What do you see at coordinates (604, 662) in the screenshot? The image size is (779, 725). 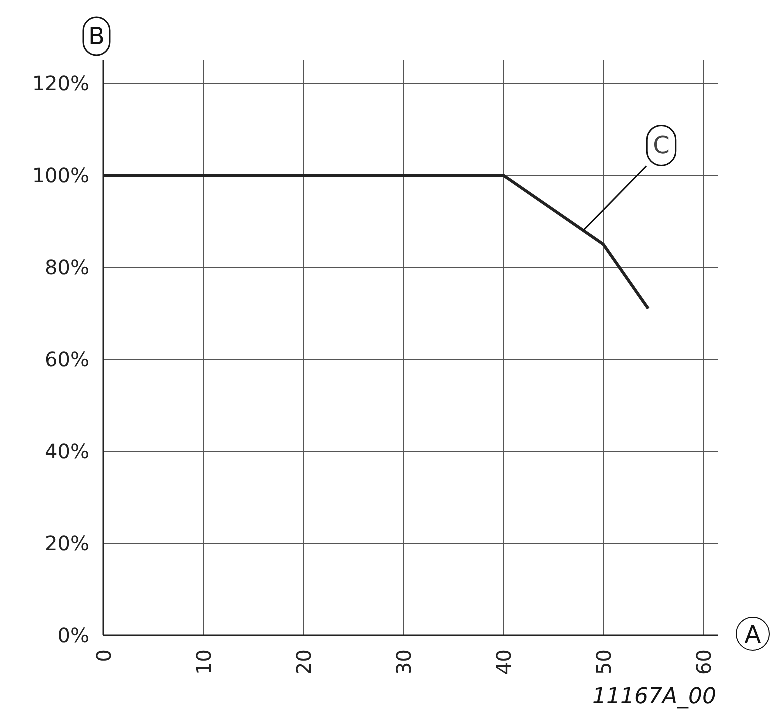 I see `x-tick-label: 50` at bounding box center [604, 662].